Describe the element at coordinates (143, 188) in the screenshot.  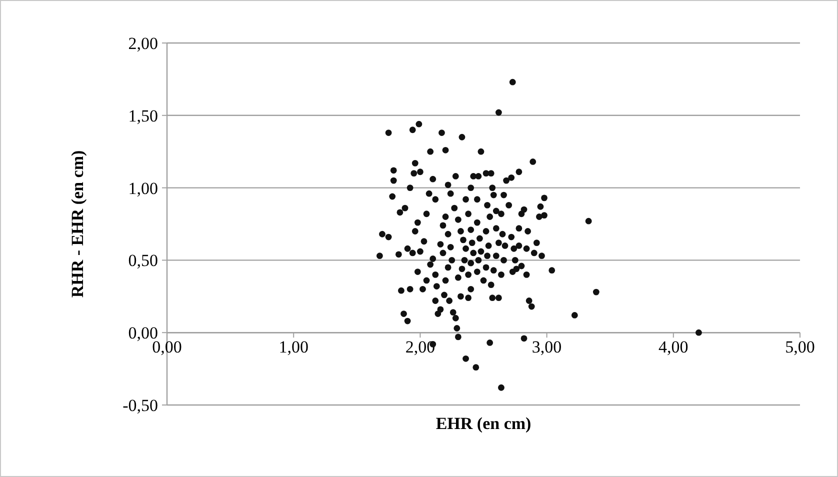
I see `y-tick-label: 1,00` at that location.